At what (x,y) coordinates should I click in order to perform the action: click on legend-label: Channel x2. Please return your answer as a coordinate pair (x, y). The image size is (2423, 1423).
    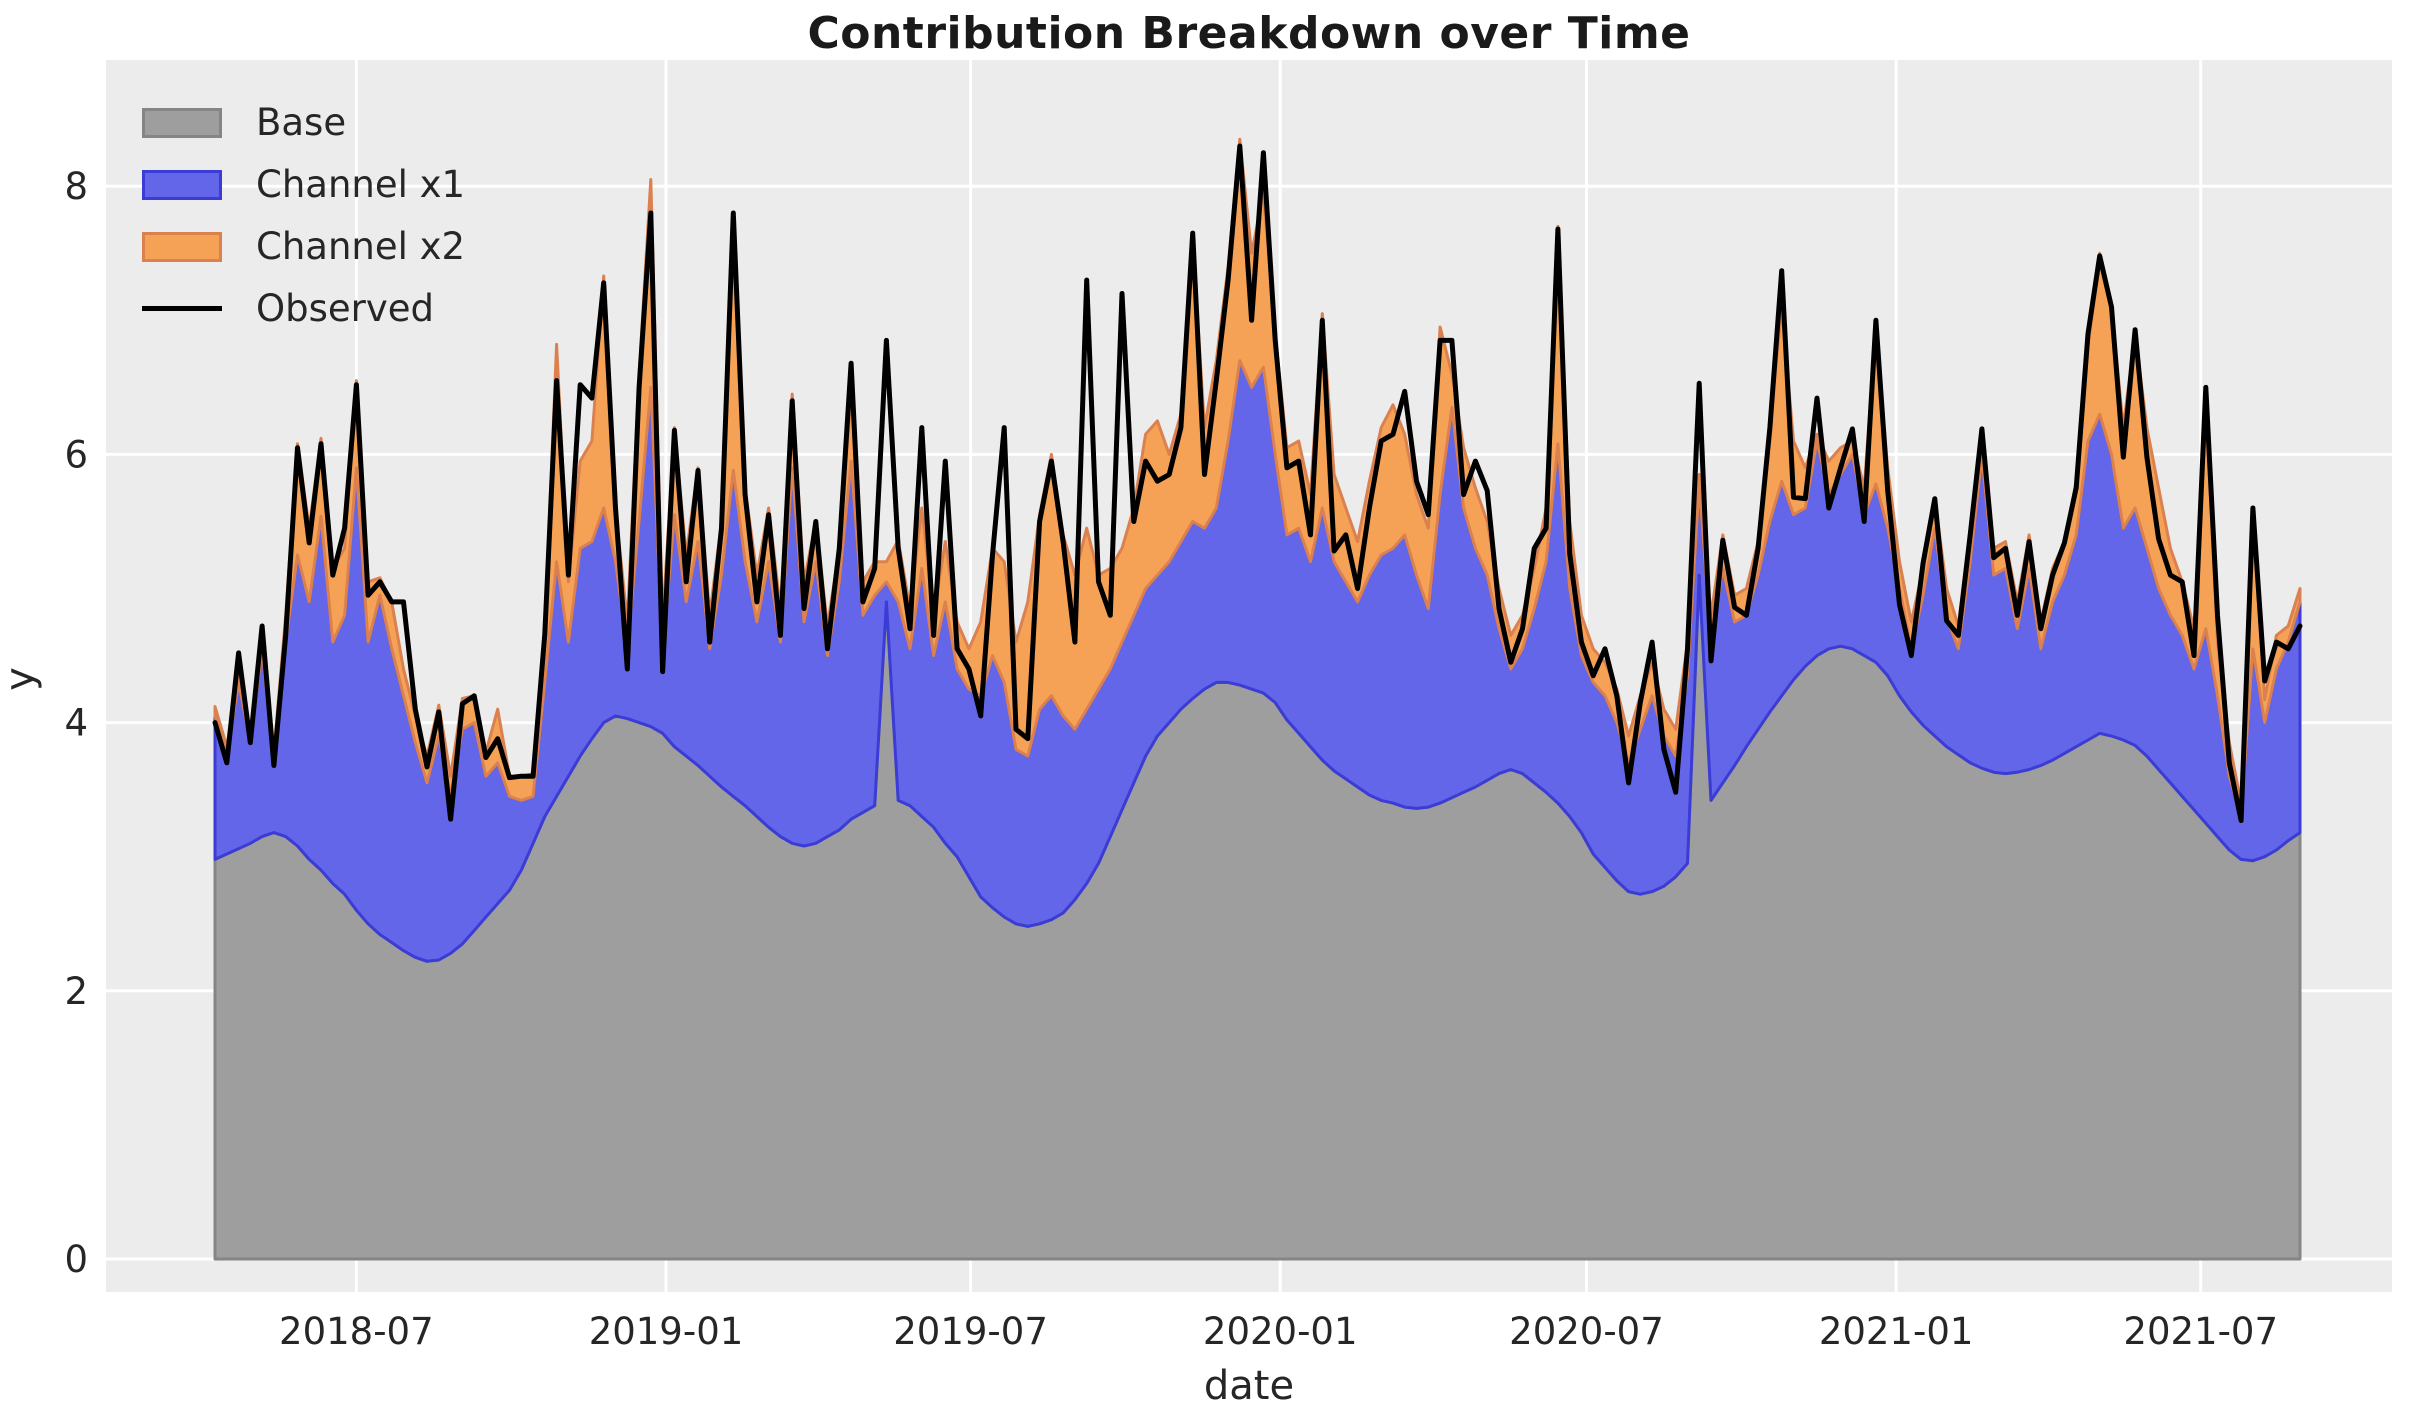
    Looking at the image, I should click on (361, 246).